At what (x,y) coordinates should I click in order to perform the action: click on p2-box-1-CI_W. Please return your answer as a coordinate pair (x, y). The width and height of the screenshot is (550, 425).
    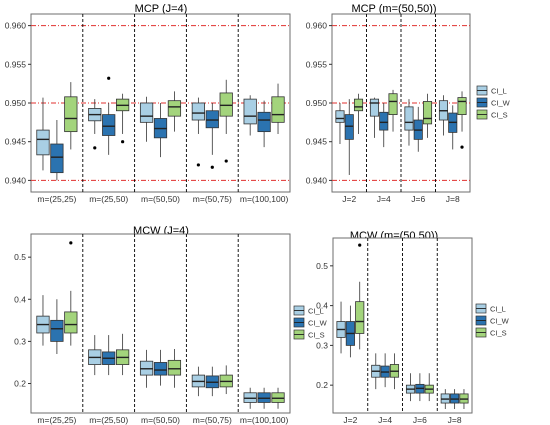
    Looking at the image, I should click on (384, 121).